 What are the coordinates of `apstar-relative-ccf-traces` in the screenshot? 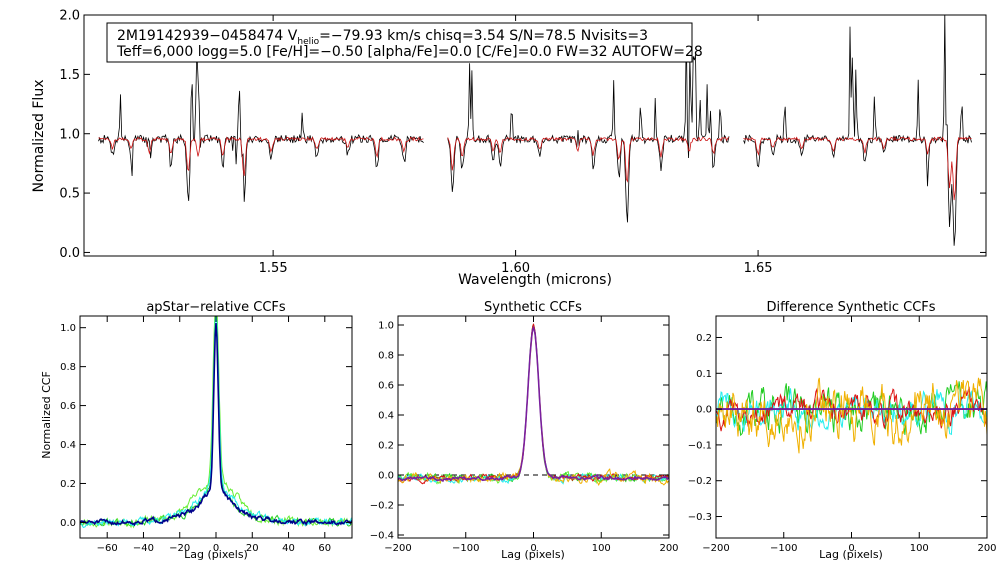 It's located at (216, 422).